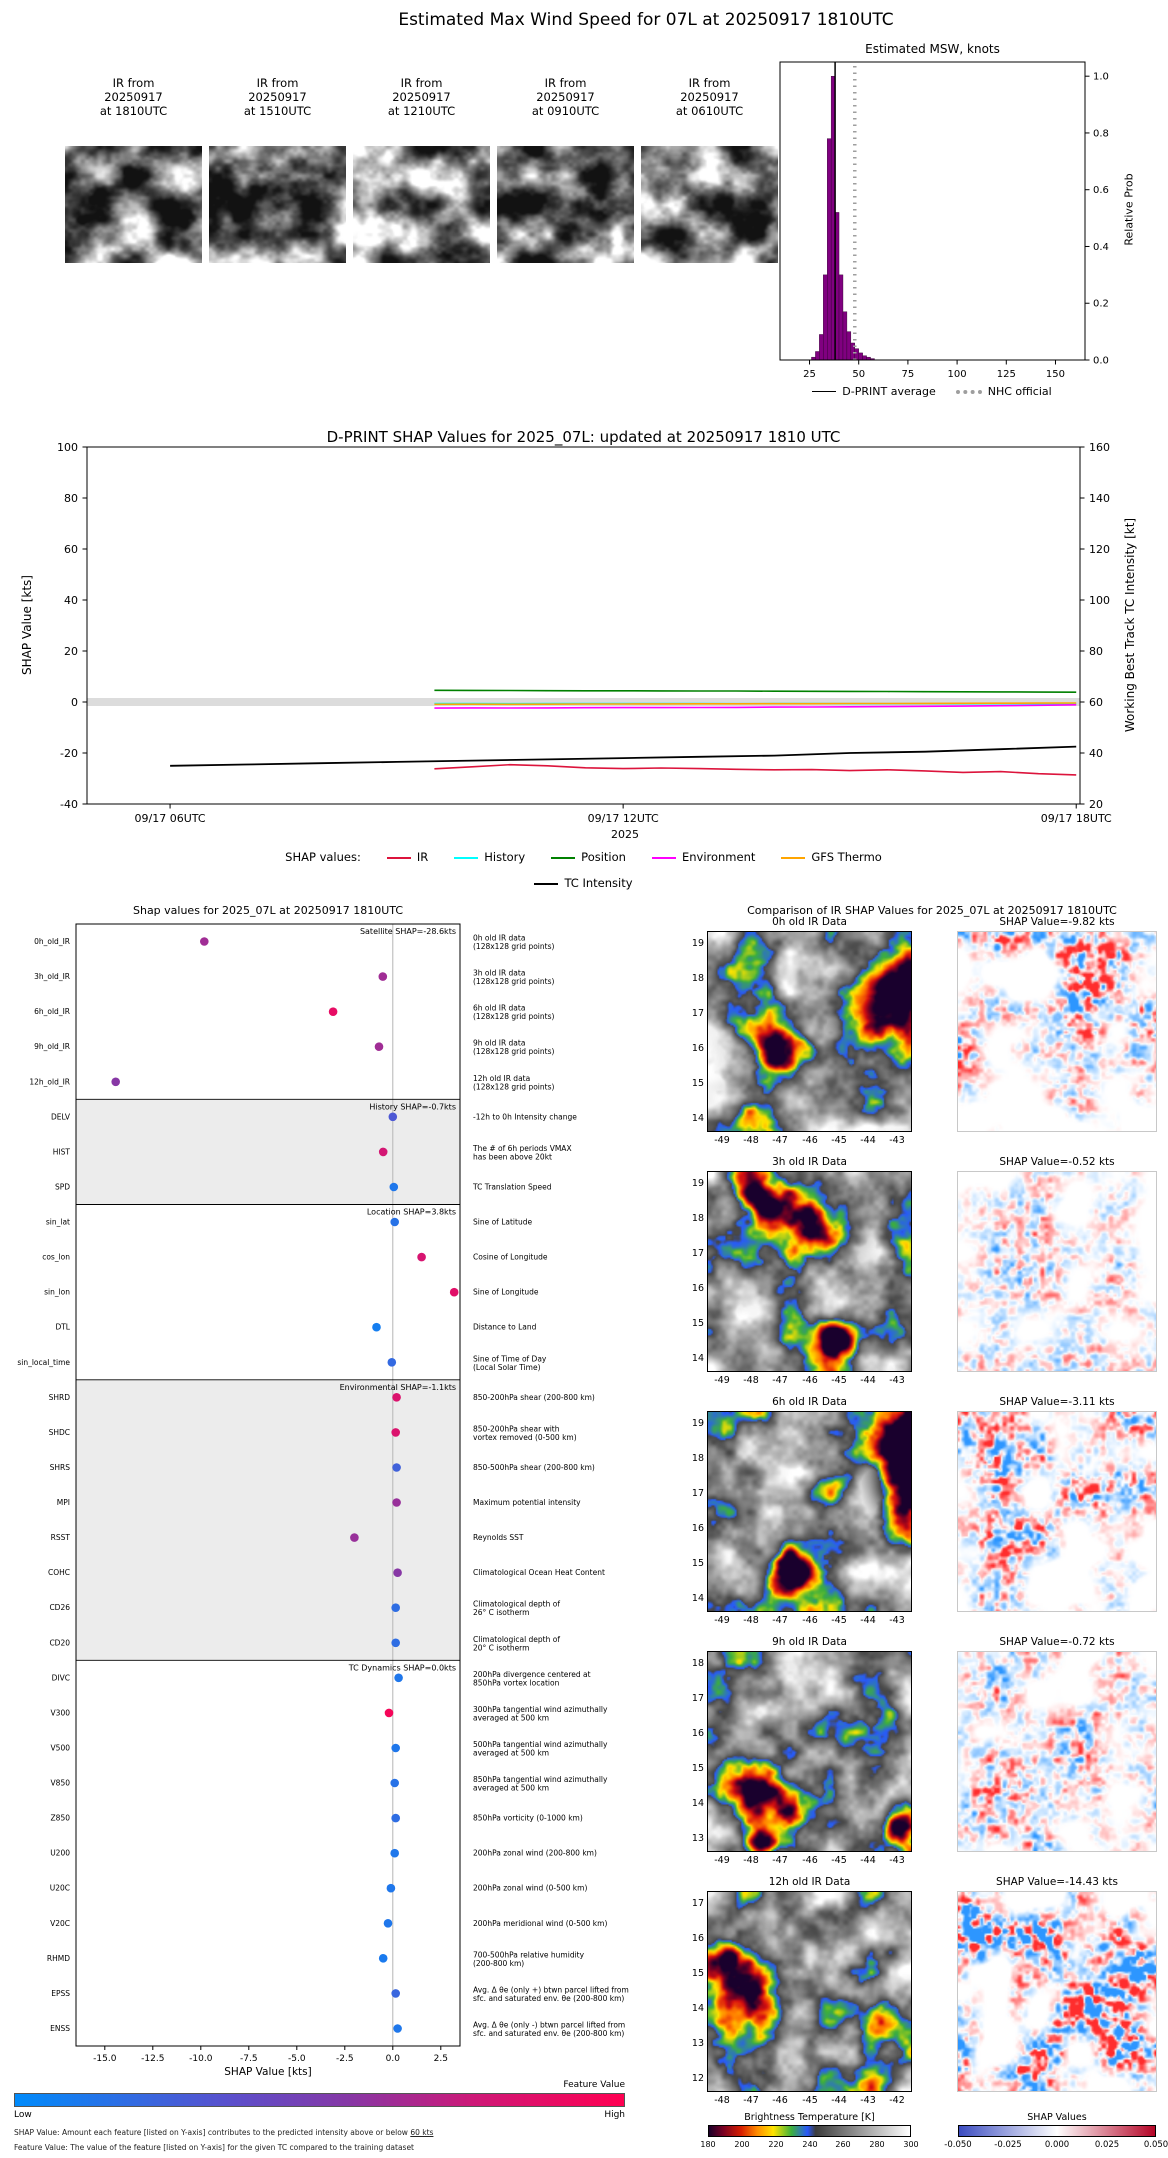  I want to click on feature-label-EPSS: EPSS, so click(60, 1993).